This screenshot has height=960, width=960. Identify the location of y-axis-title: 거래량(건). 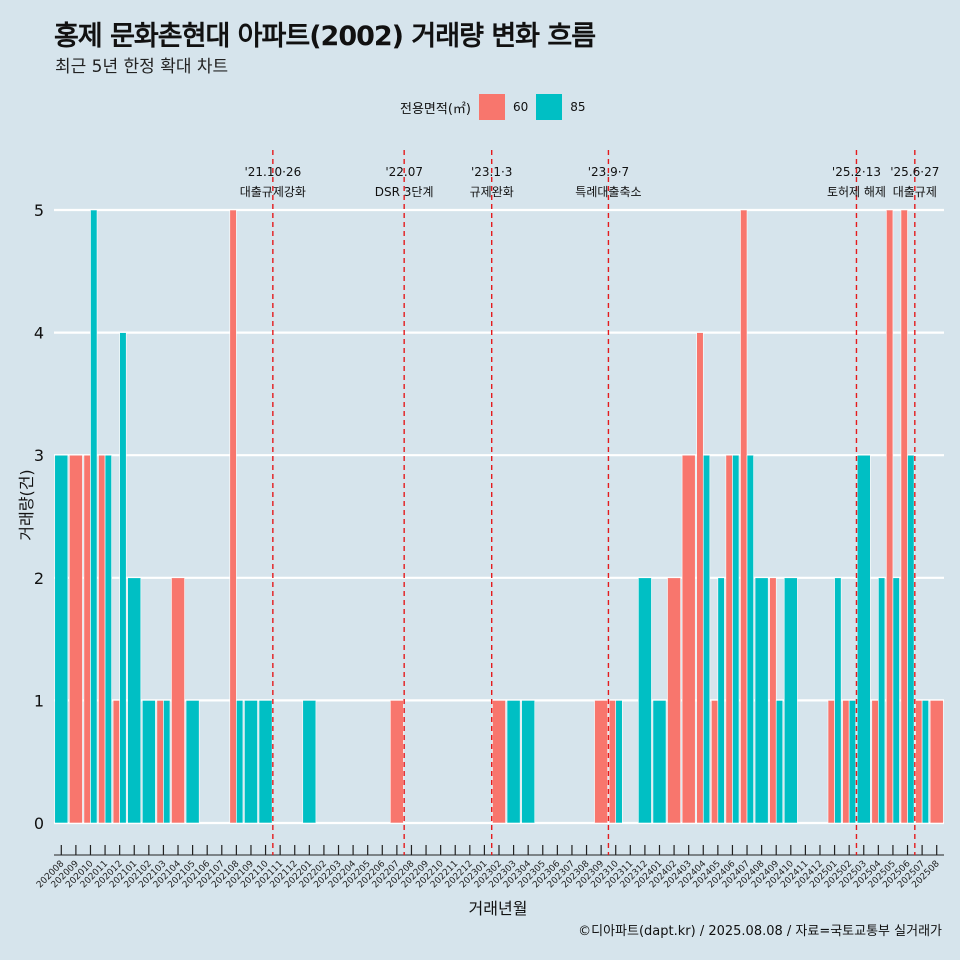
(26, 504).